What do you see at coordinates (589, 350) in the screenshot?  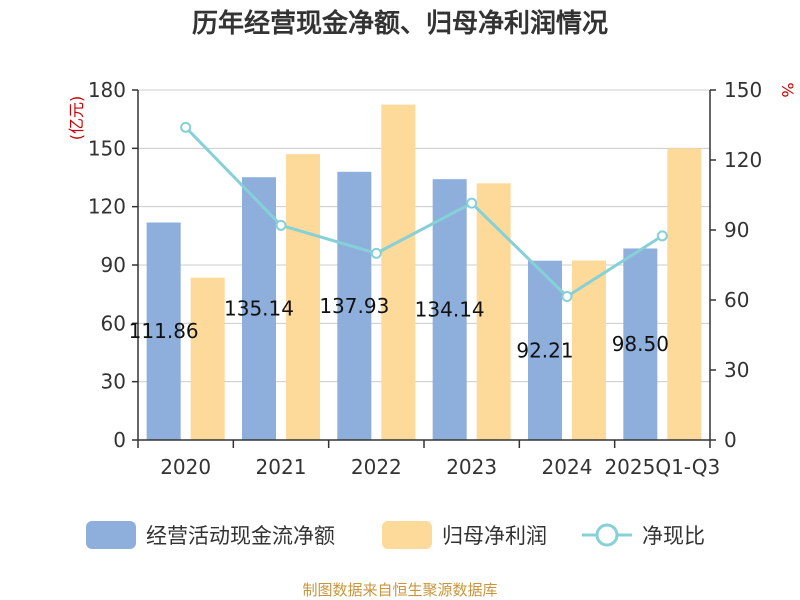 I see `bar-profit-2024` at bounding box center [589, 350].